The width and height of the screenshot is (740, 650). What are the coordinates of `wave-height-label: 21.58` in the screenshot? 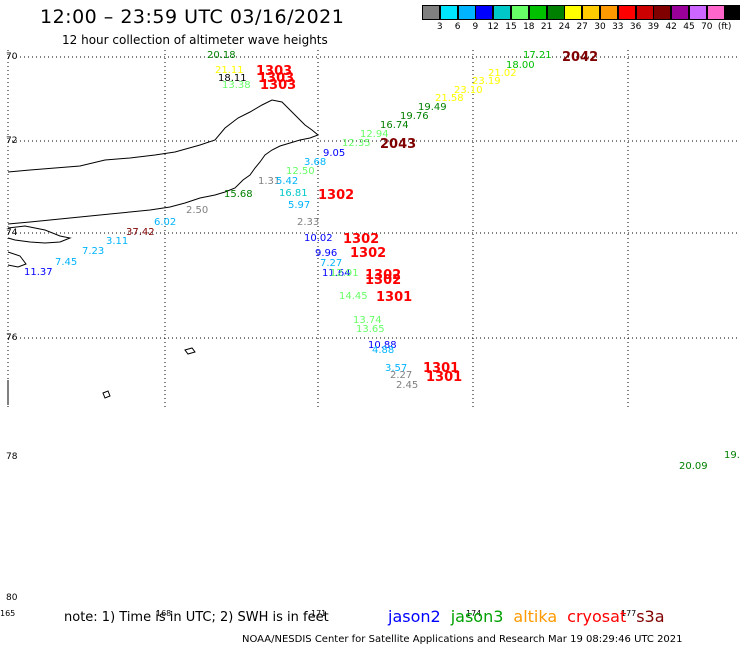 It's located at (449, 98).